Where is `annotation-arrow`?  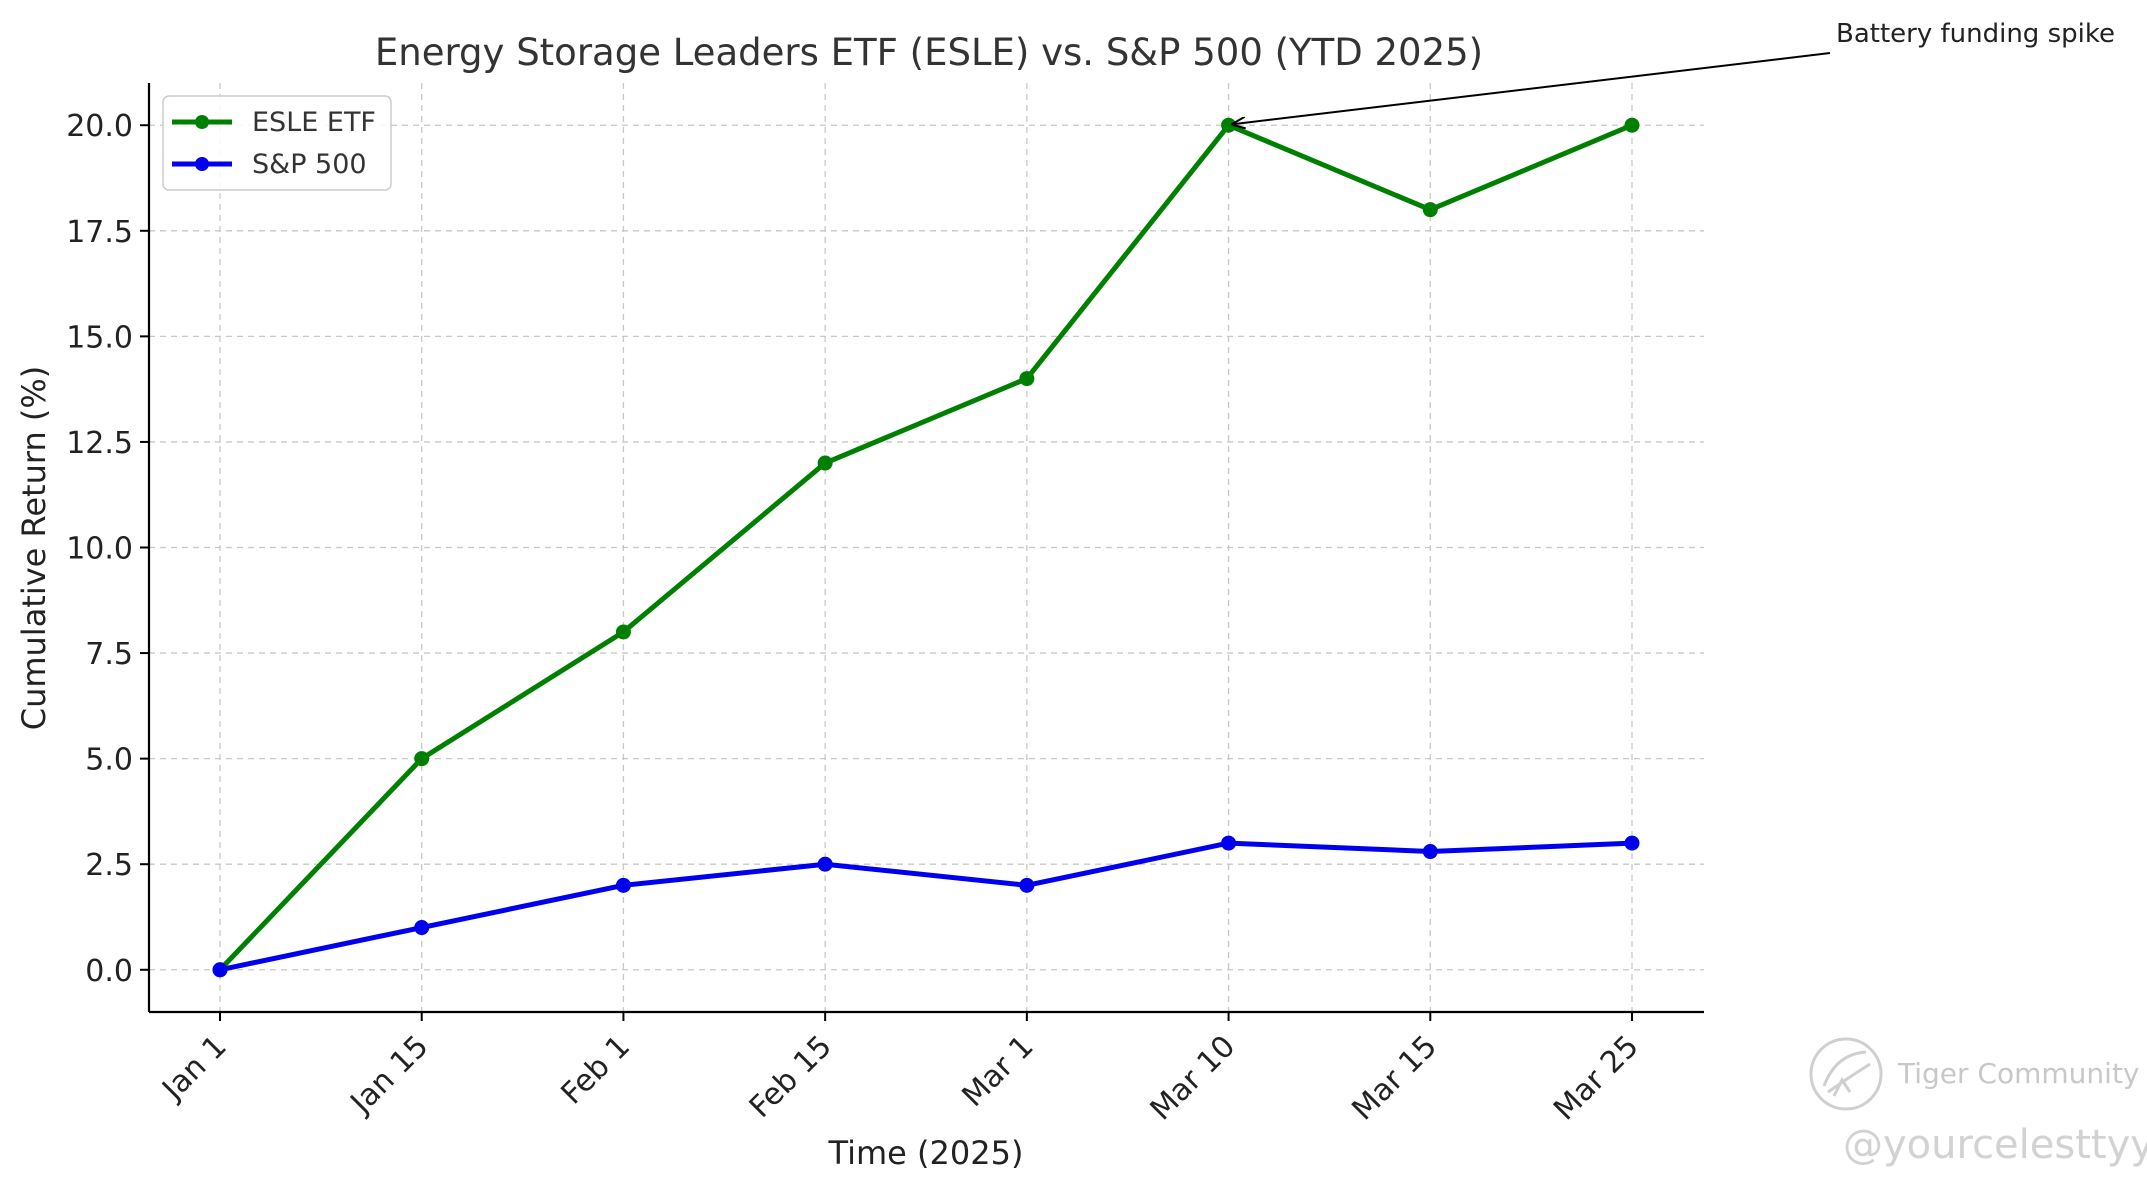 annotation-arrow is located at coordinates (1532, 88).